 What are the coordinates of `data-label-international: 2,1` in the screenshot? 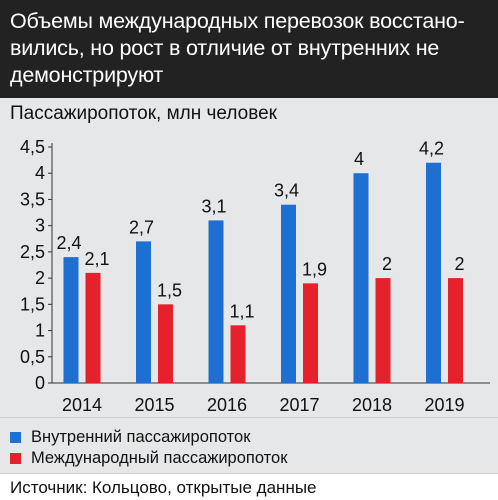 It's located at (96, 259).